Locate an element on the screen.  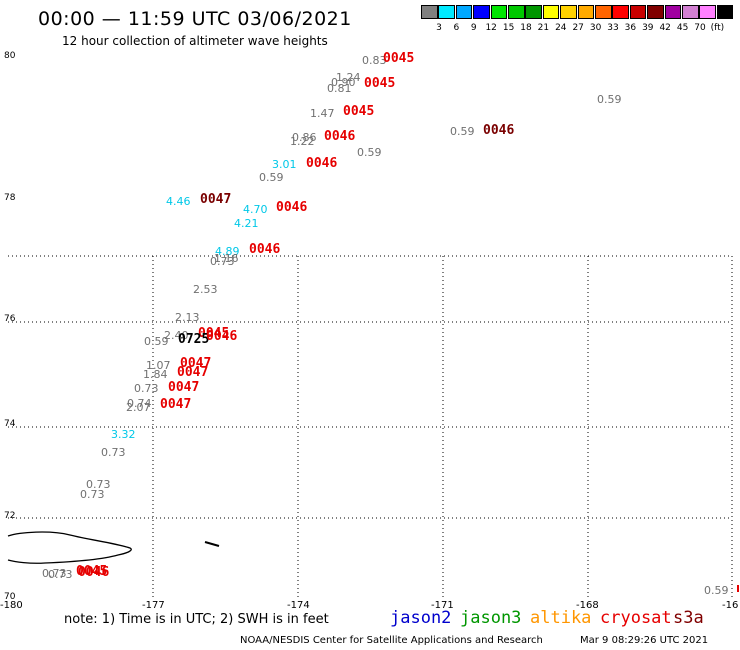
obs-height-label: 4.46 is located at coordinates (178, 201).